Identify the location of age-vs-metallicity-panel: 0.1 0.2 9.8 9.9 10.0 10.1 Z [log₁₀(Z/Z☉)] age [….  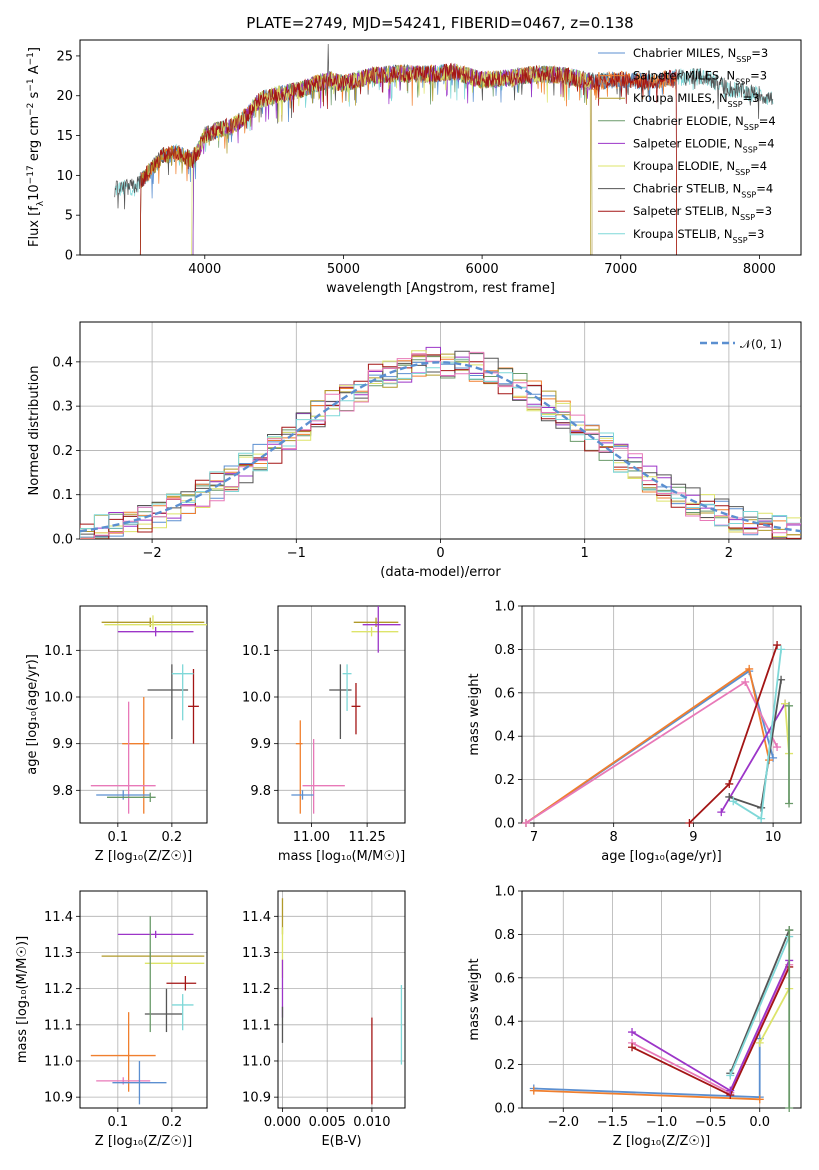
(116, 734).